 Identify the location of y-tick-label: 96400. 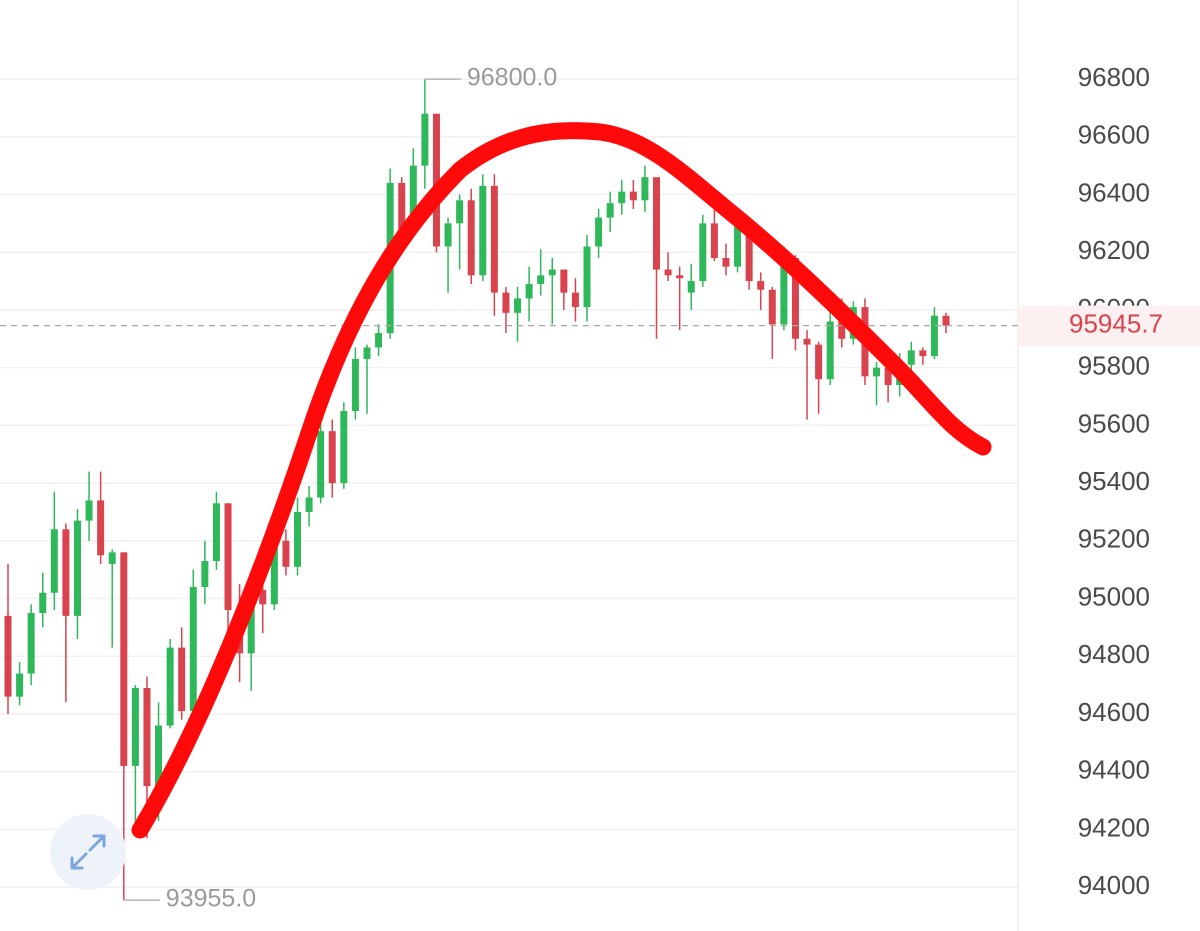
(1114, 192).